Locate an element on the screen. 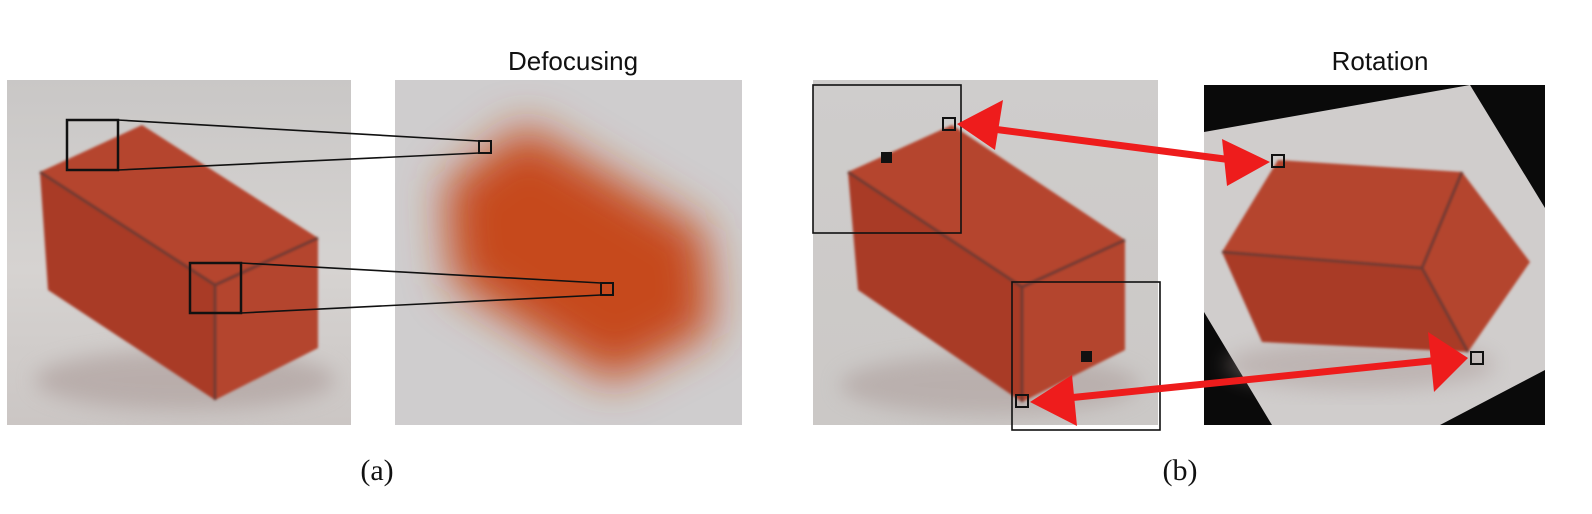 The image size is (1592, 514). reference-window-top is located at coordinates (887, 159).